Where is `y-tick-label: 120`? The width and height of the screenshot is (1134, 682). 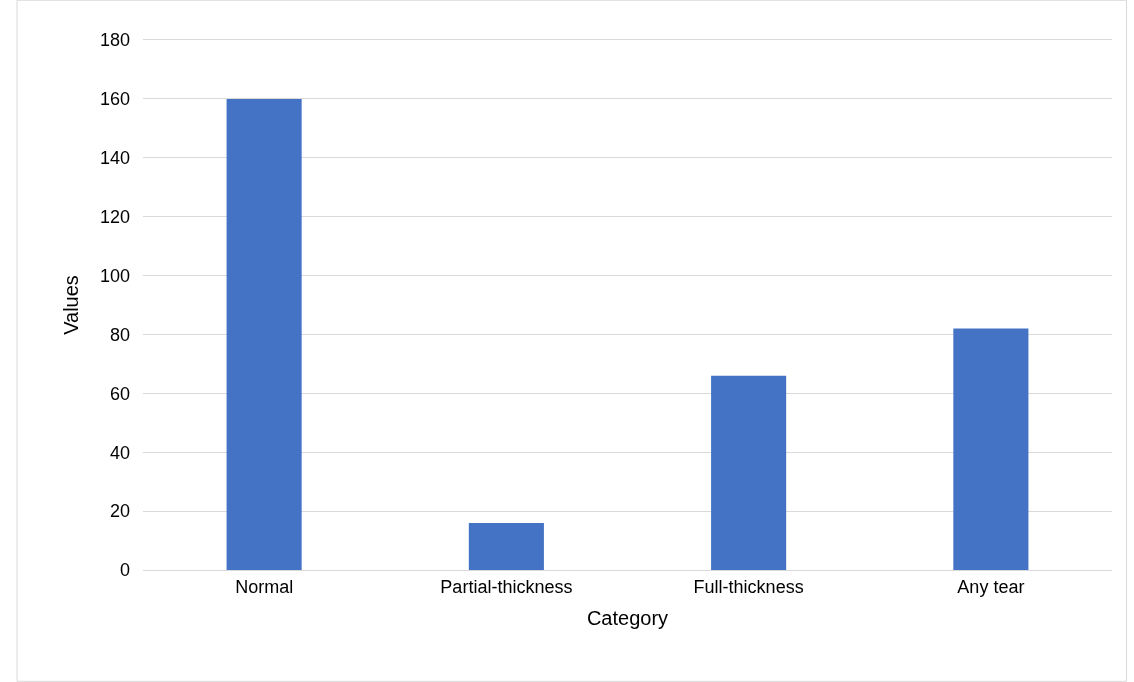 y-tick-label: 120 is located at coordinates (114, 216).